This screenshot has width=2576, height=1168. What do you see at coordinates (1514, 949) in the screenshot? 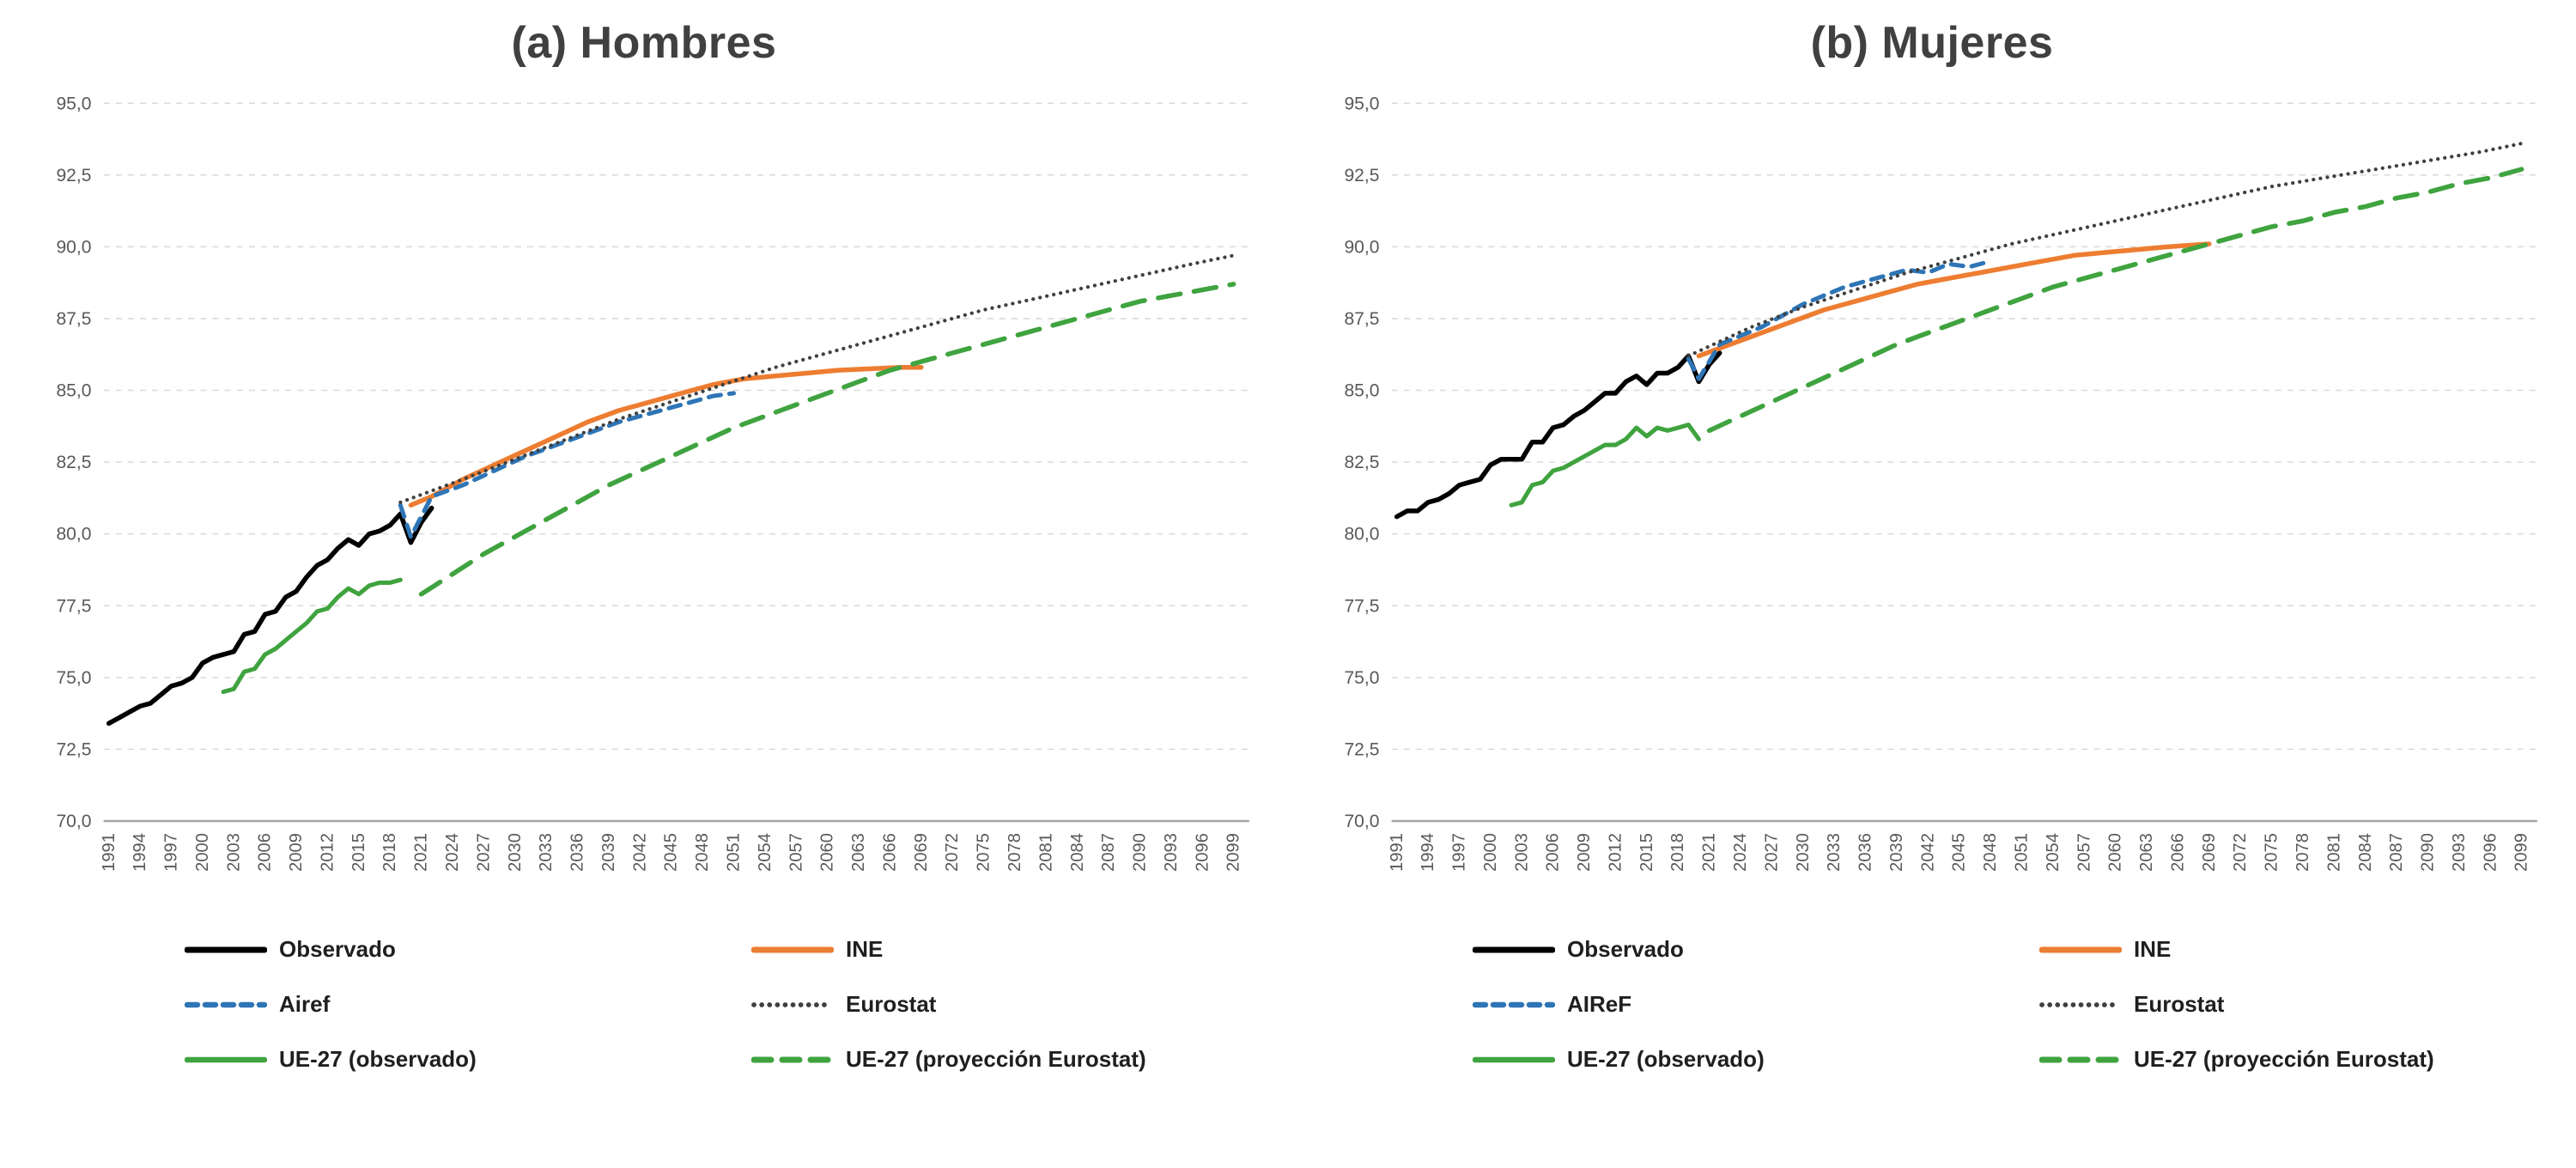
I see `legend-swatch-observado` at bounding box center [1514, 949].